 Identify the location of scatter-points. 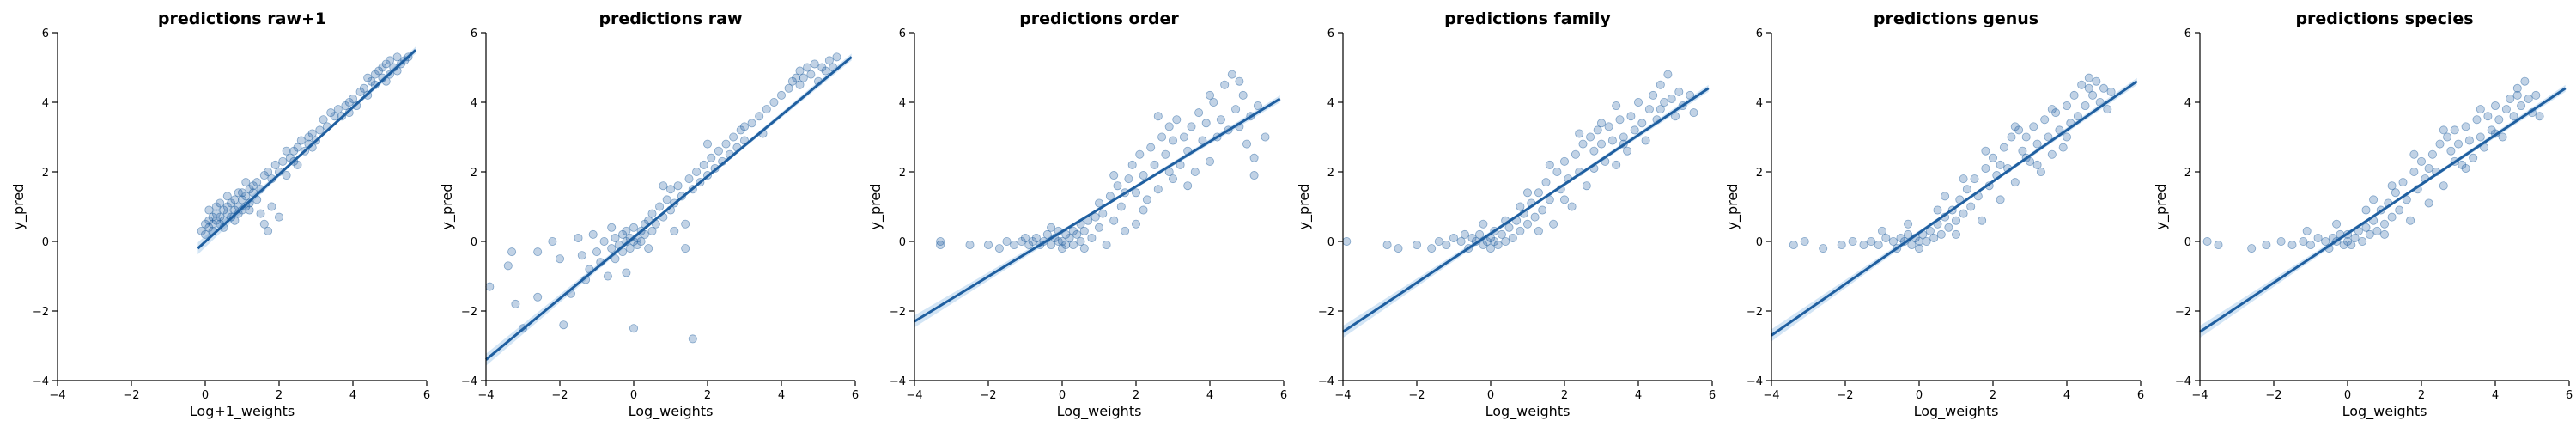
(1953, 163).